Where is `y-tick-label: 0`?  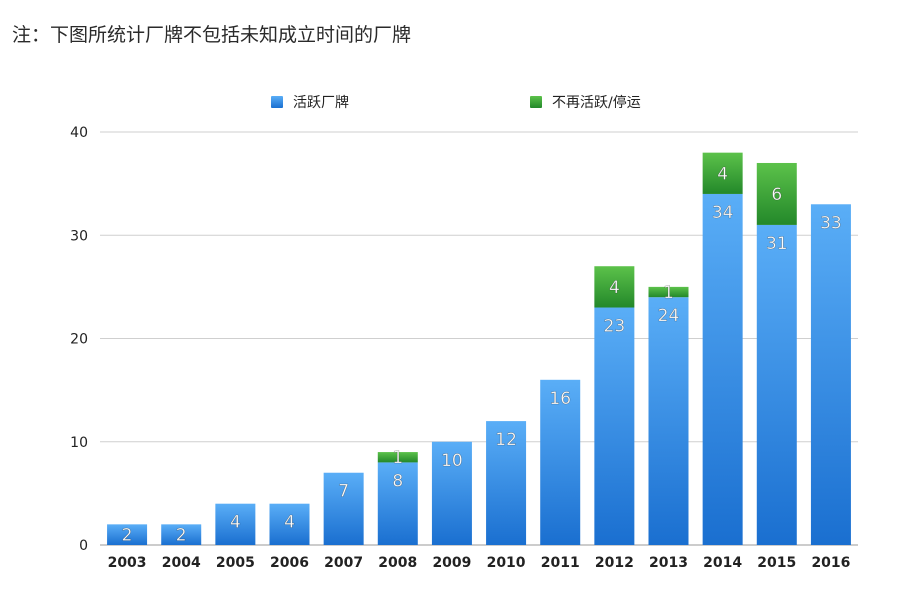
y-tick-label: 0 is located at coordinates (83, 546).